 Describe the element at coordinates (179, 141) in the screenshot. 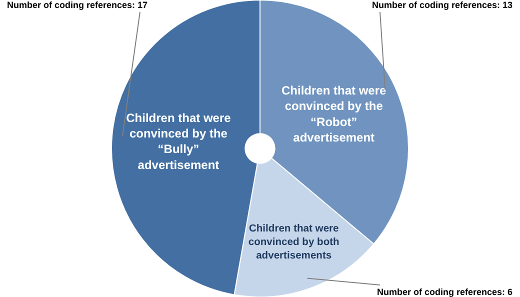

I see `slice-label: Children that were convinced by the “Bully” advertisement` at that location.